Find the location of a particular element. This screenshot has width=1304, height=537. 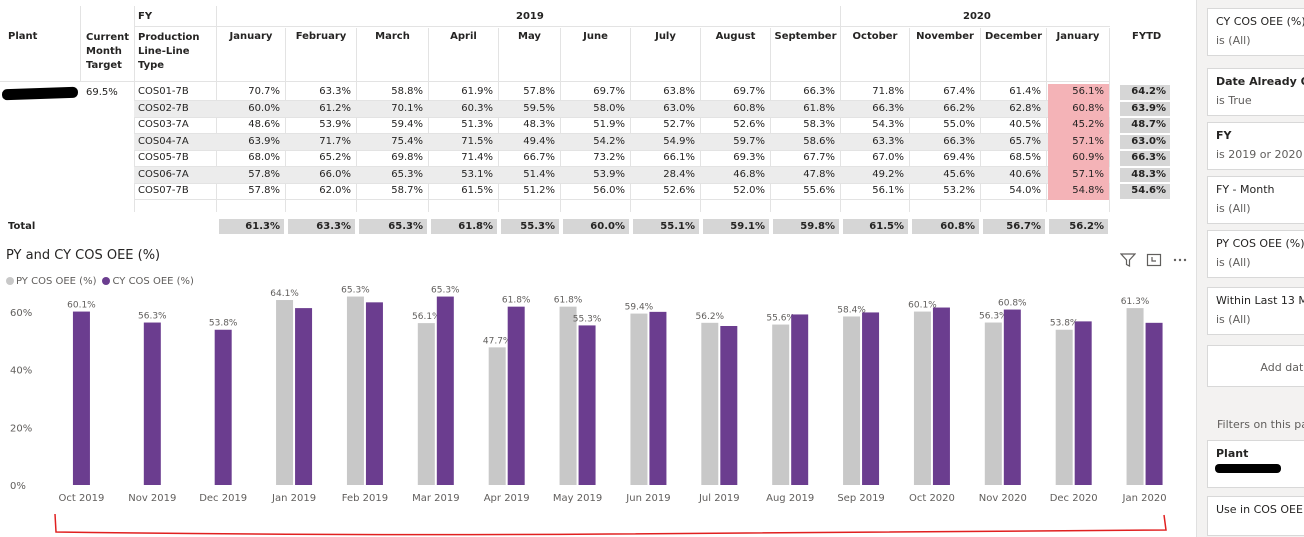

month-header: April is located at coordinates (463, 36).